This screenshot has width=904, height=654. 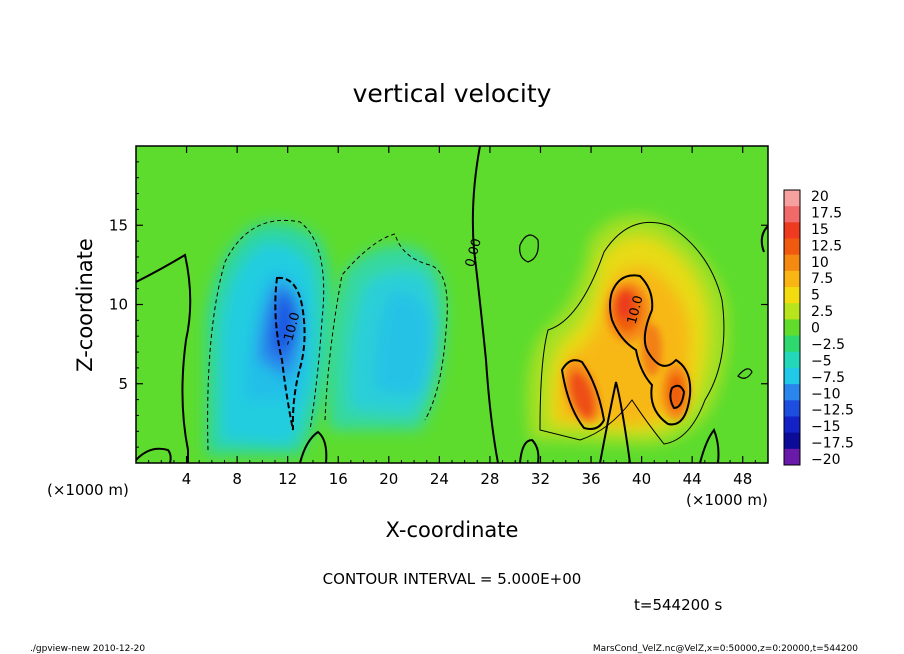 What do you see at coordinates (270, 338) in the screenshot?
I see `negative-region-left` at bounding box center [270, 338].